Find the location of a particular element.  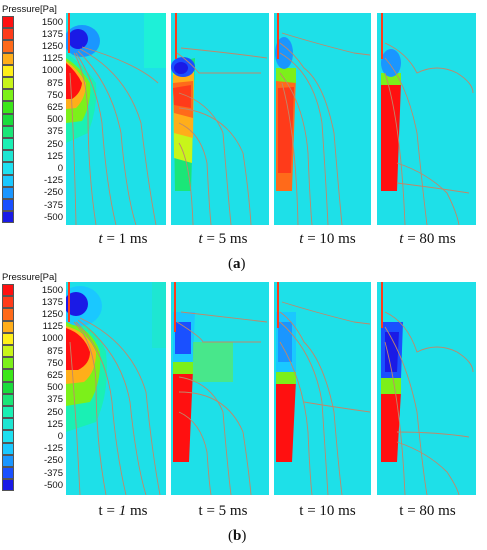

contour-panel-b-1ms is located at coordinates (116, 388).